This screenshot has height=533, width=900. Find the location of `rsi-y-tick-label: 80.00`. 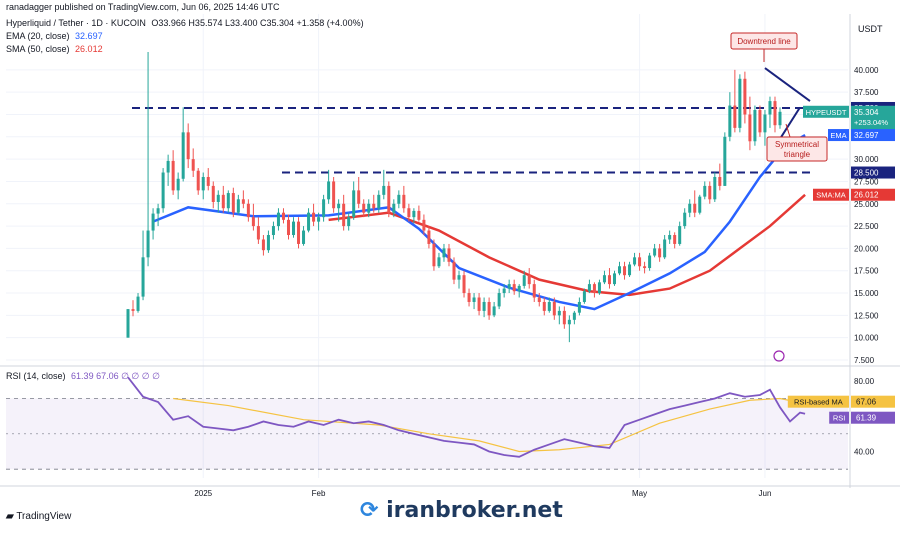

rsi-y-tick-label: 80.00 is located at coordinates (864, 381).